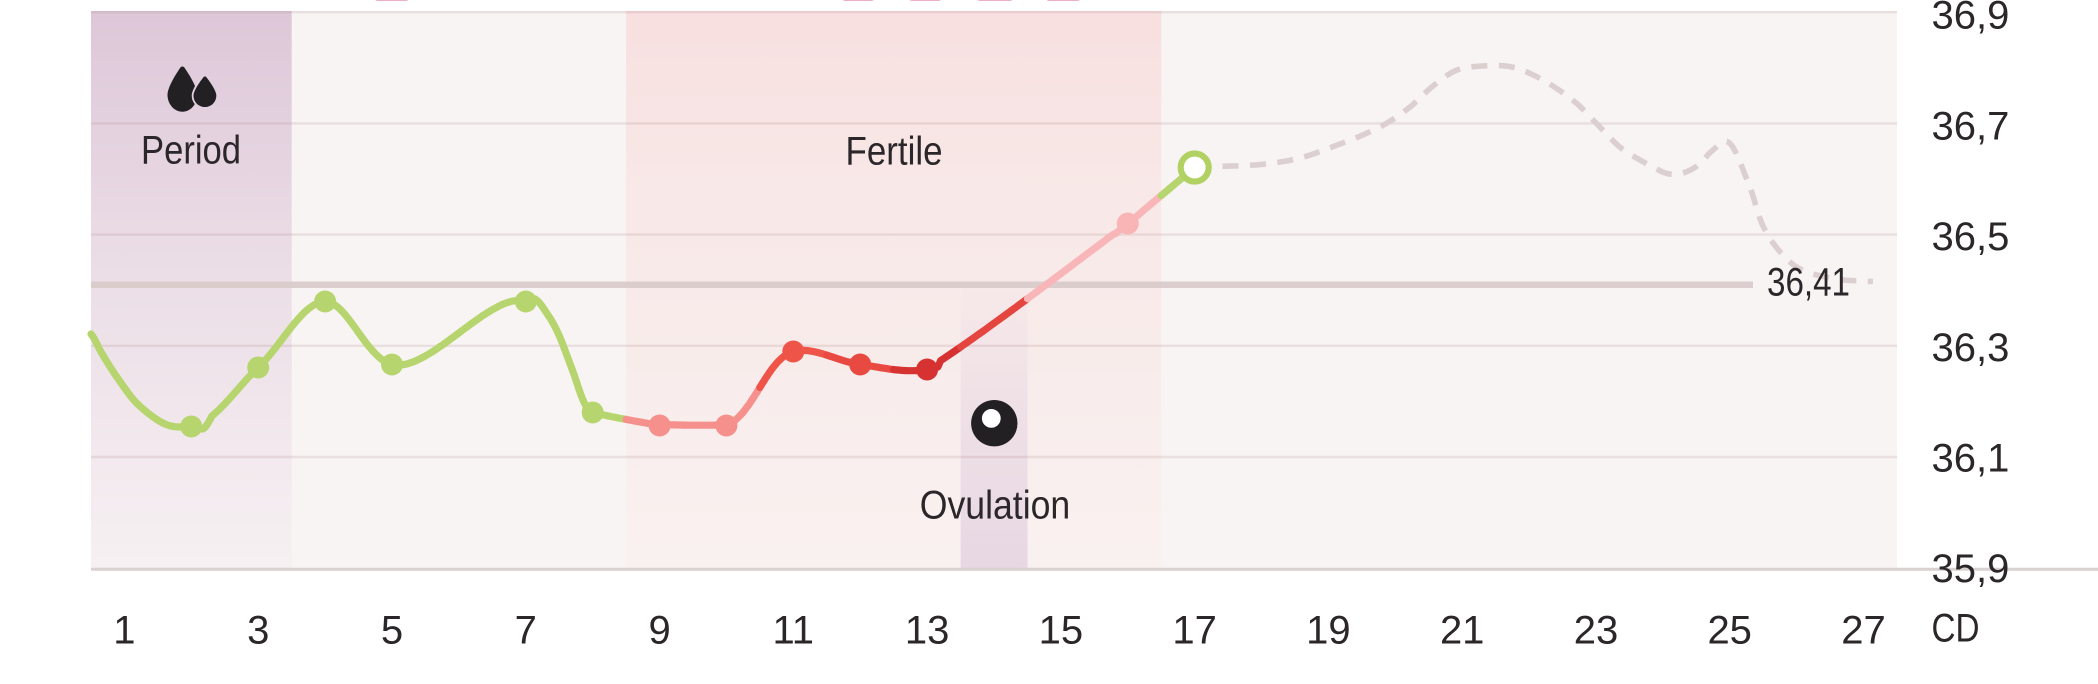 The height and width of the screenshot is (684, 2098). What do you see at coordinates (927, 631) in the screenshot?
I see `svg-text: 13` at bounding box center [927, 631].